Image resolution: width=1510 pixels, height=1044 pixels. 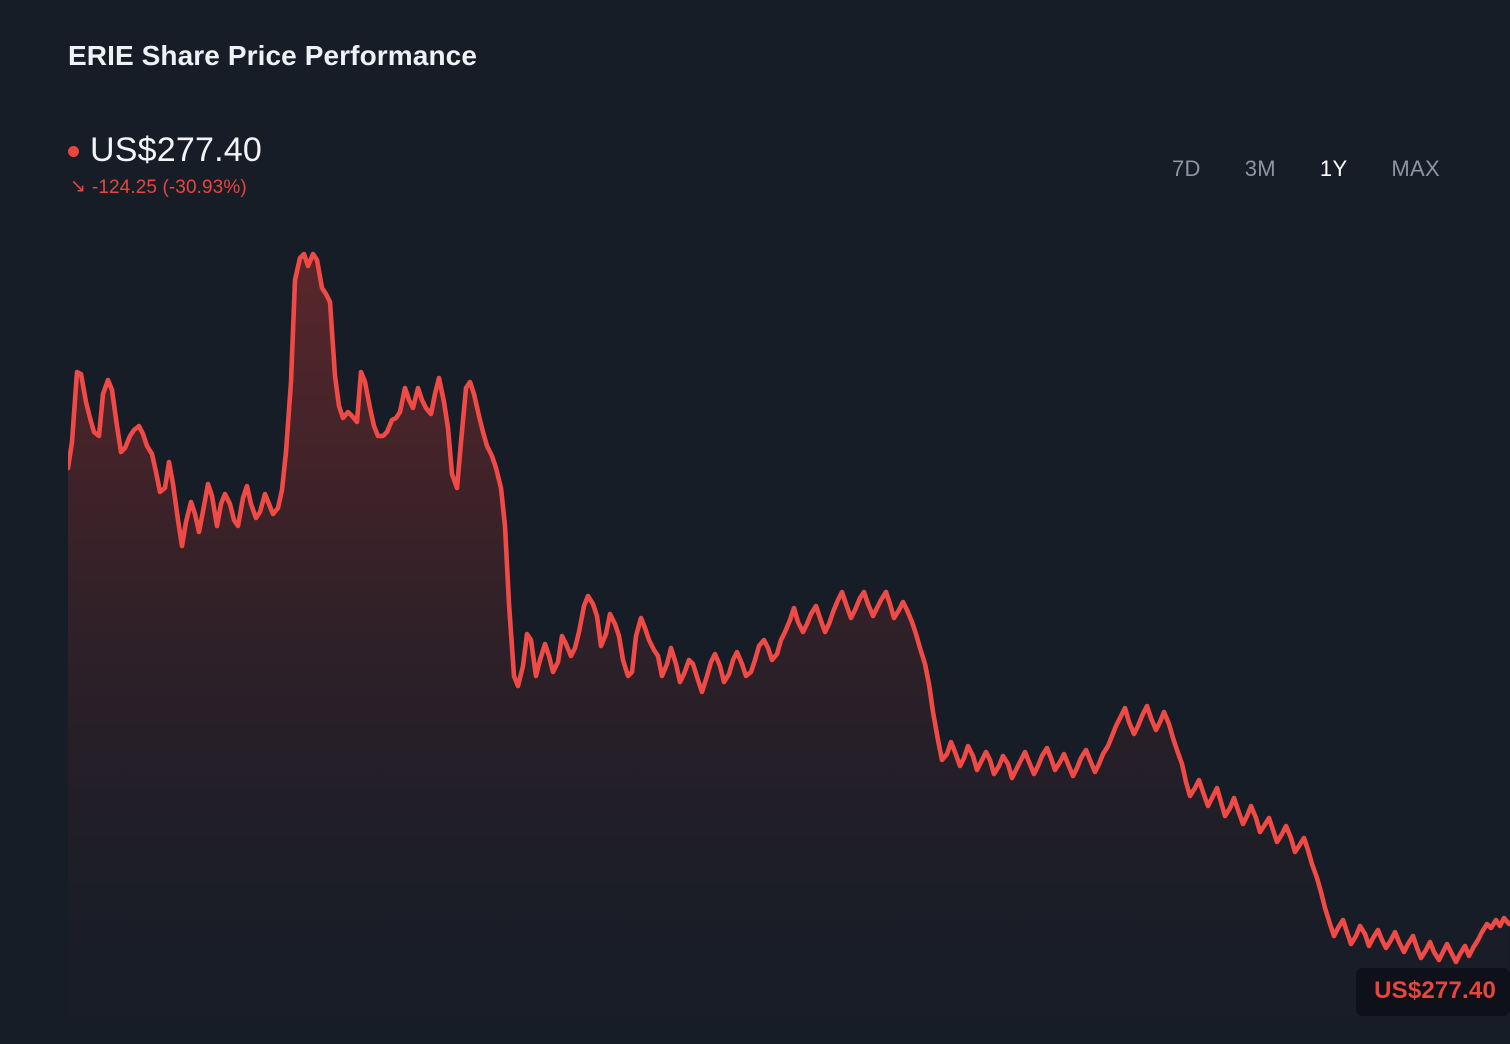 What do you see at coordinates (78, 186) in the screenshot?
I see `arrow-down-right-icon: ↘` at bounding box center [78, 186].